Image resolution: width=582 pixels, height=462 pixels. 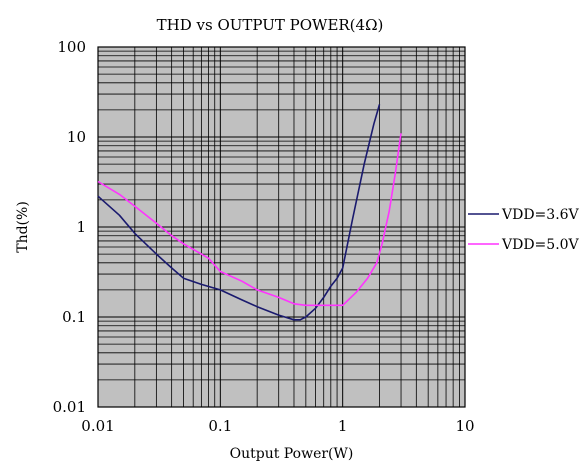 I want to click on x-tick-label: 0.1, so click(x=220, y=426).